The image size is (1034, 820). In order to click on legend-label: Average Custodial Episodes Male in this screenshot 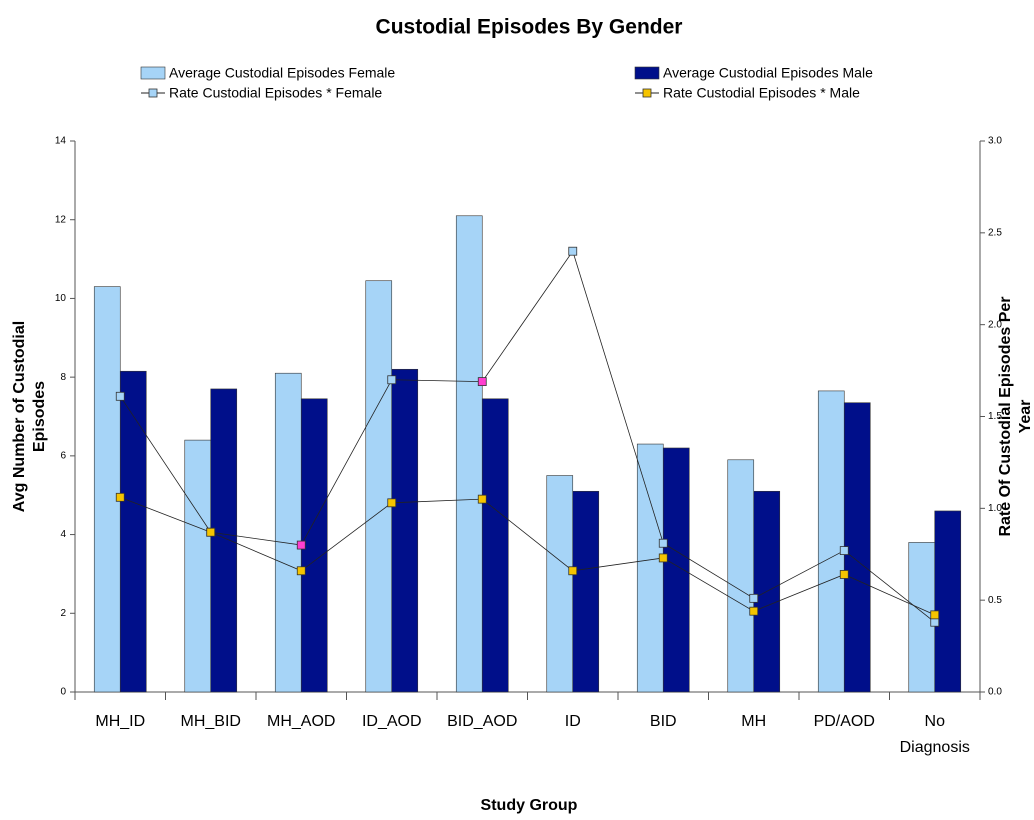, I will do `click(768, 73)`.